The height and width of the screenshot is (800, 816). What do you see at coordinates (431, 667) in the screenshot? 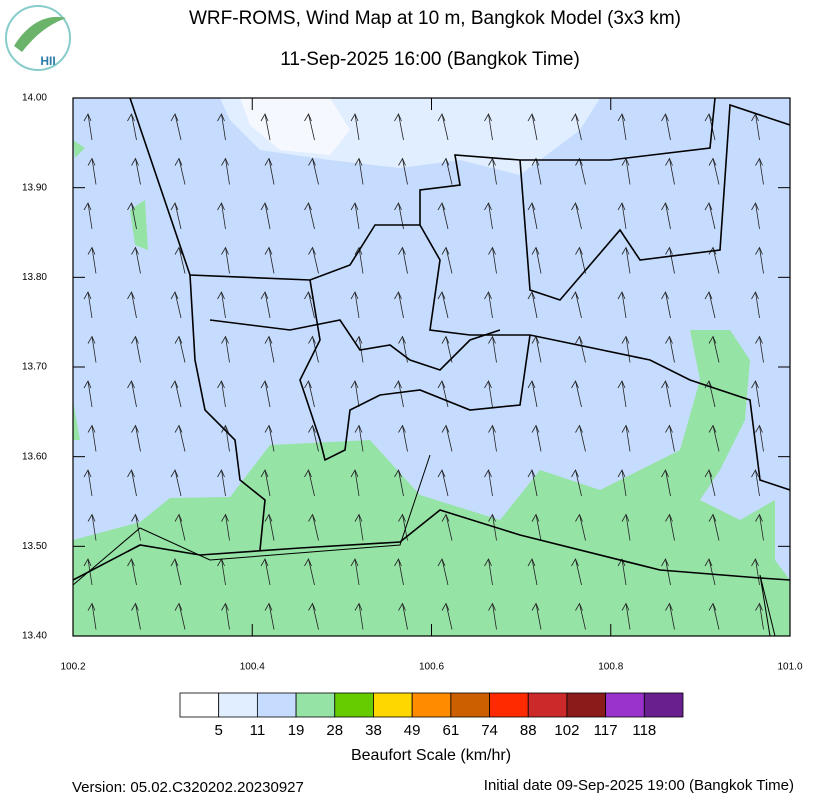
I see `x-tick-label: 100.6` at bounding box center [431, 667].